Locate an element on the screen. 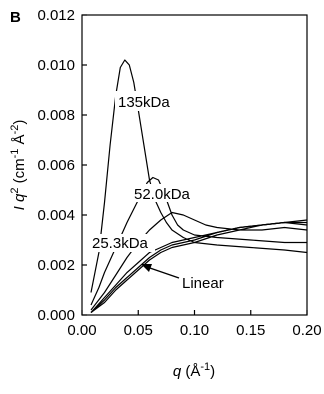 The height and width of the screenshot is (394, 324). annotation-135kda: 135kDa is located at coordinates (144, 102).